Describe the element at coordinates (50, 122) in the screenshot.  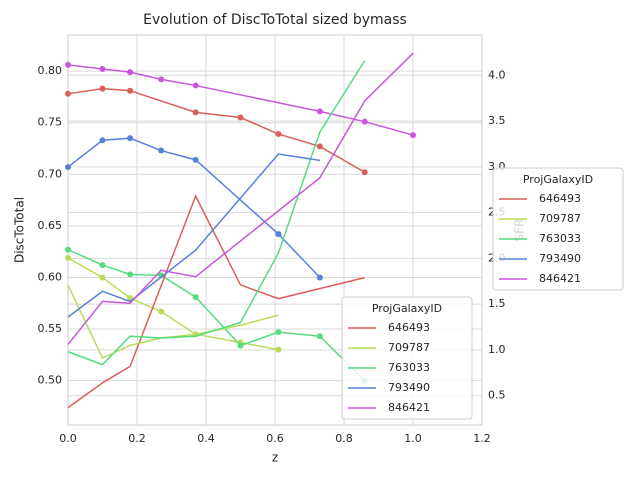
I see `y-tick-label: 0.75` at that location.